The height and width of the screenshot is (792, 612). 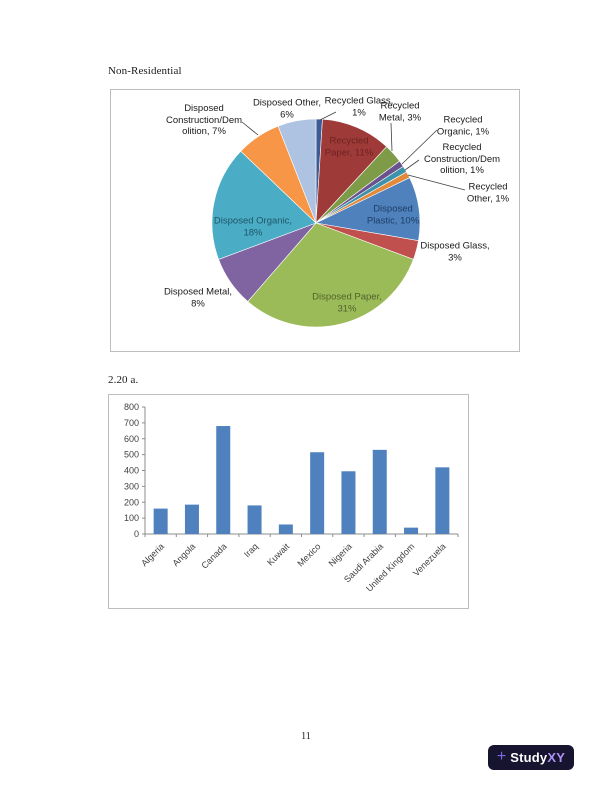 I want to click on bar-nigeria, so click(x=348, y=502).